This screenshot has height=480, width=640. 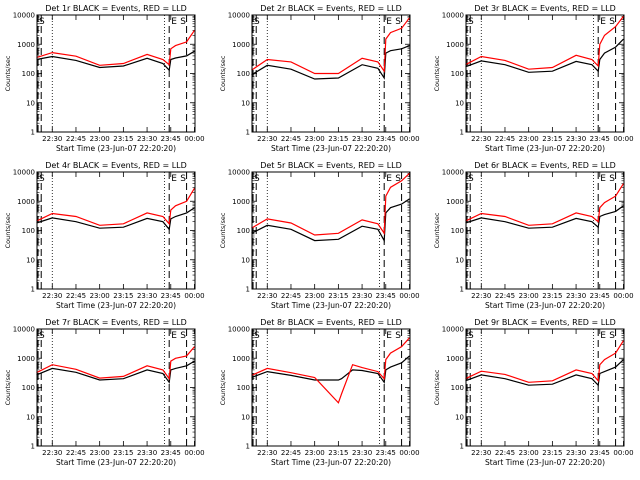 I want to click on panel-title: Det 9r BLACK = Events, RED = LLD, so click(x=545, y=322).